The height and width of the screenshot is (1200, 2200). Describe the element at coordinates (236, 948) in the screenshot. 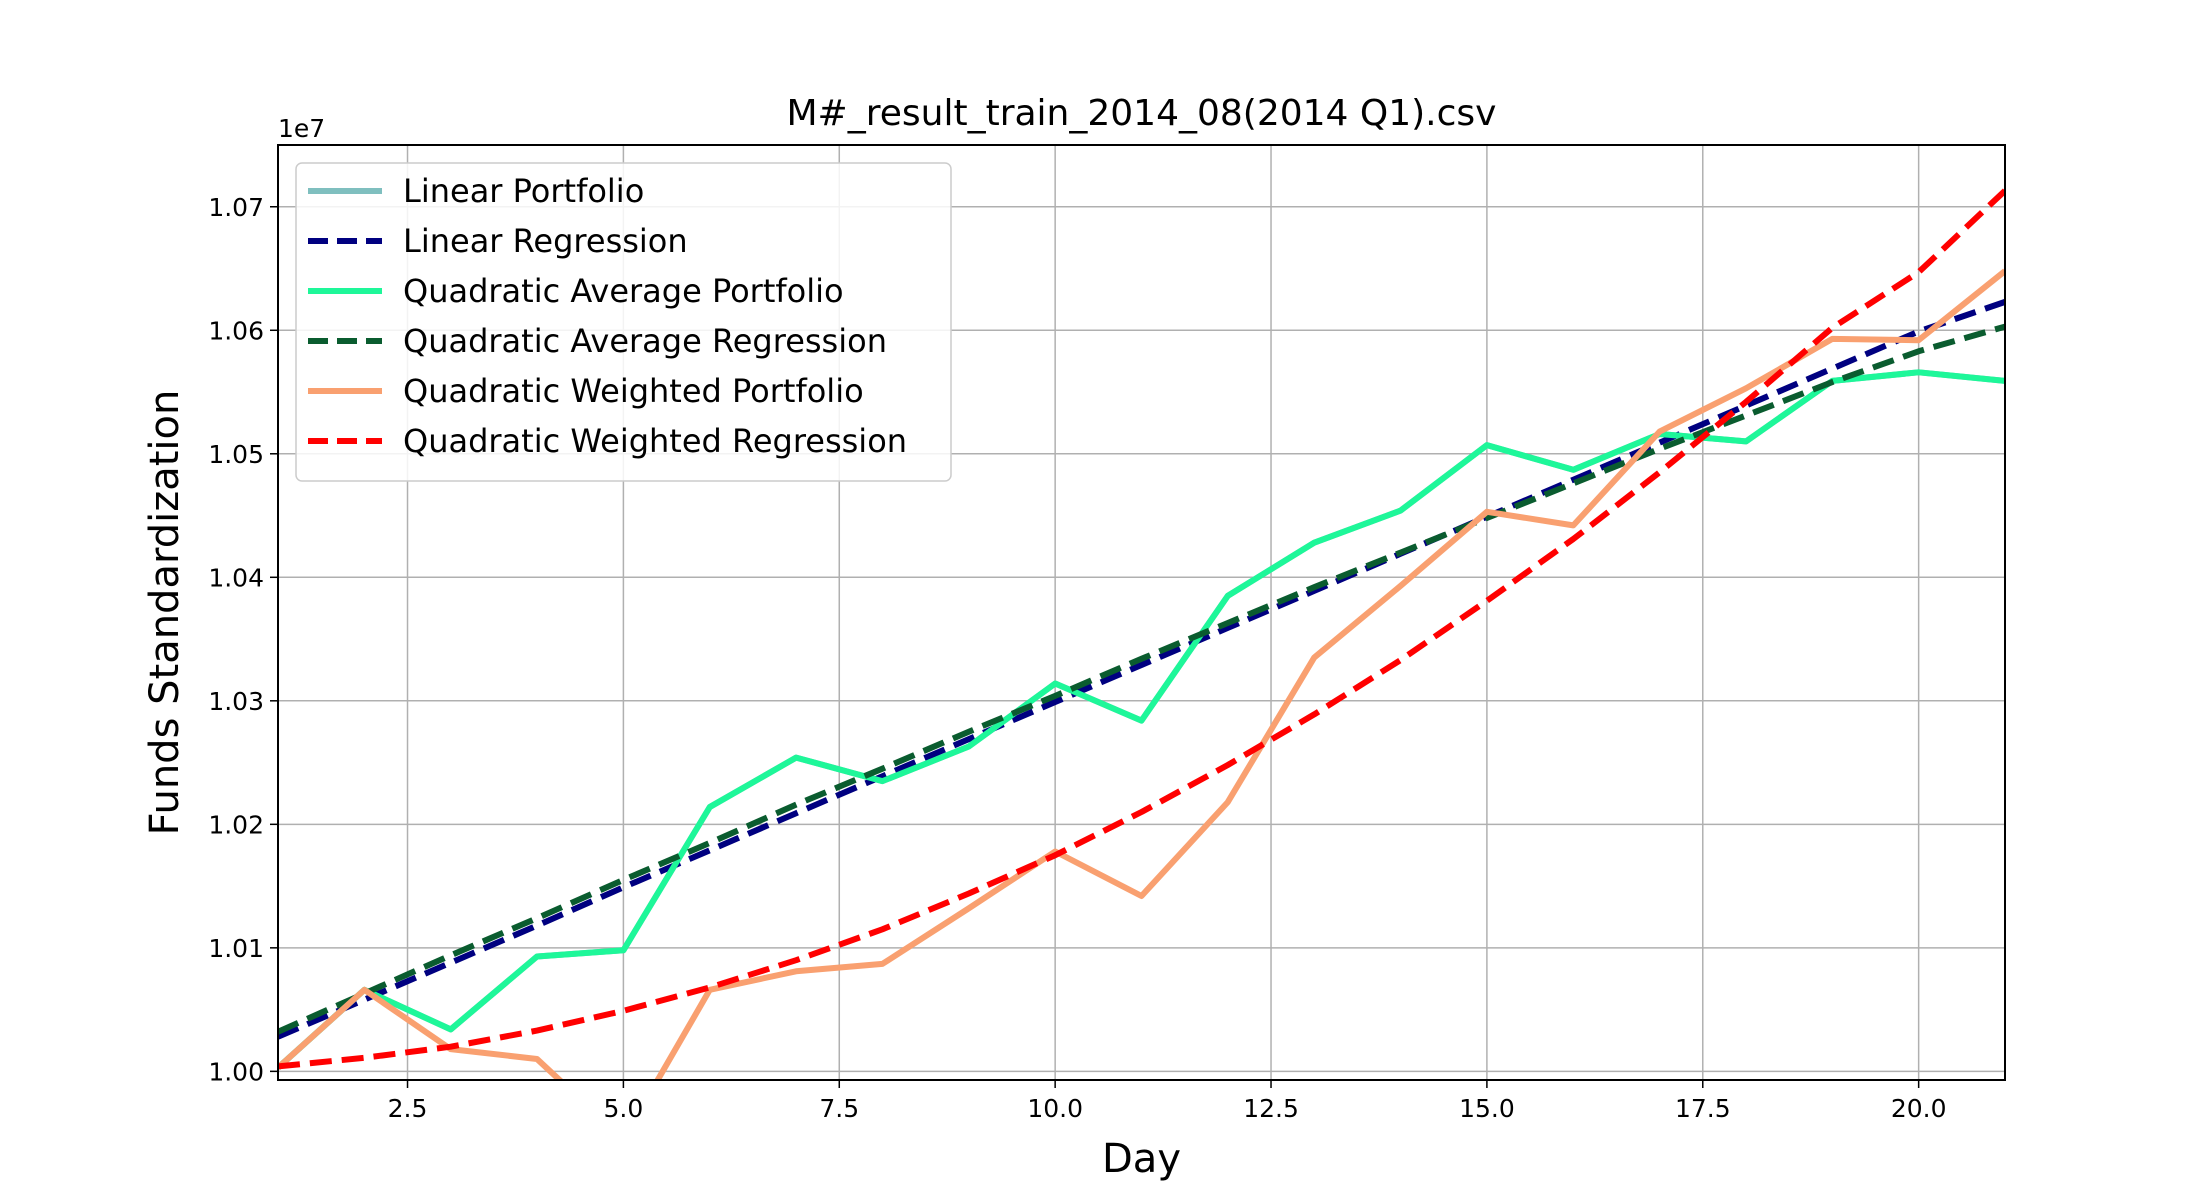

I see `y-tick-label: 1.01` at that location.